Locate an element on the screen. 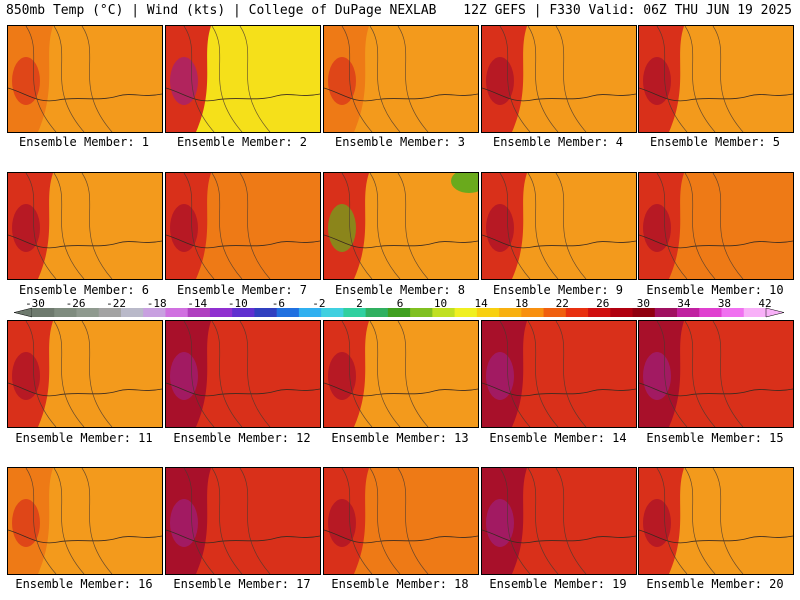 This screenshot has height=600, width=800. colorbar-max-arrow is located at coordinates (775, 312).